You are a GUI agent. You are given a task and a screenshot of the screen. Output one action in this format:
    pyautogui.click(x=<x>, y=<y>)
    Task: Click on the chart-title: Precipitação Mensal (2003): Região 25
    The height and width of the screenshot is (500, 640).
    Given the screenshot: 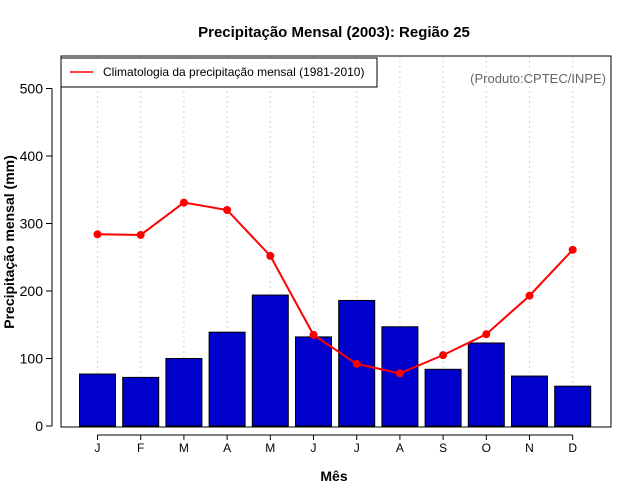 What is the action you would take?
    pyautogui.click(x=334, y=32)
    